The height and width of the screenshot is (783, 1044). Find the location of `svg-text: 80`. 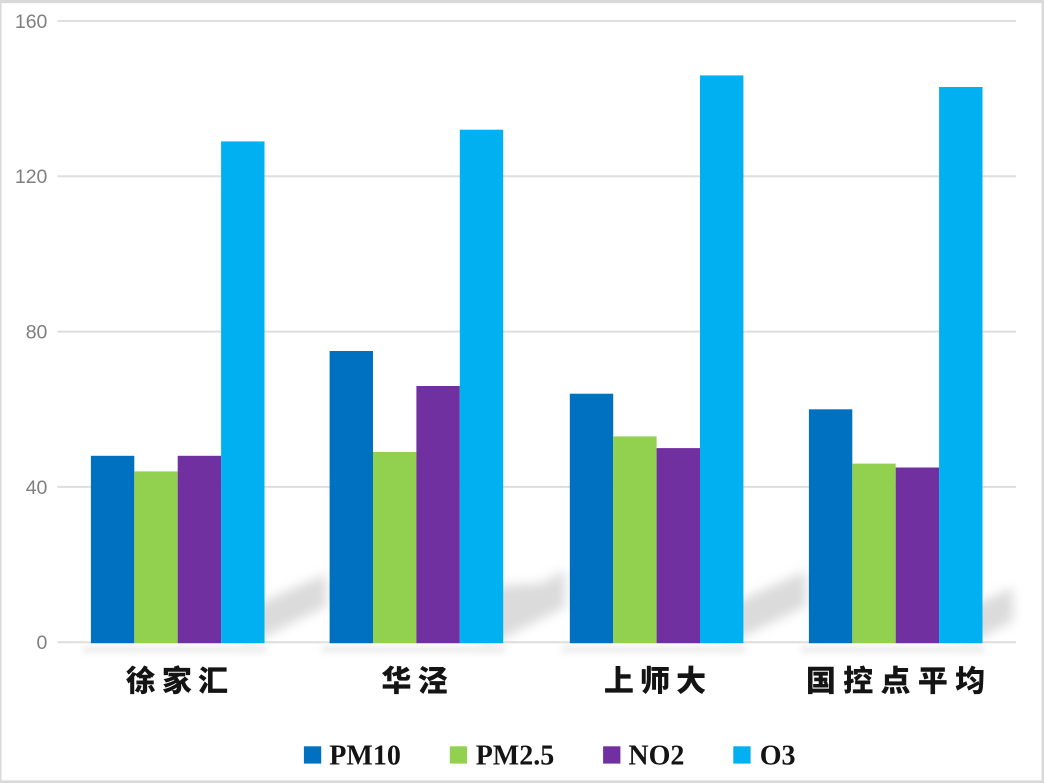

svg-text: 80 is located at coordinates (37, 333).